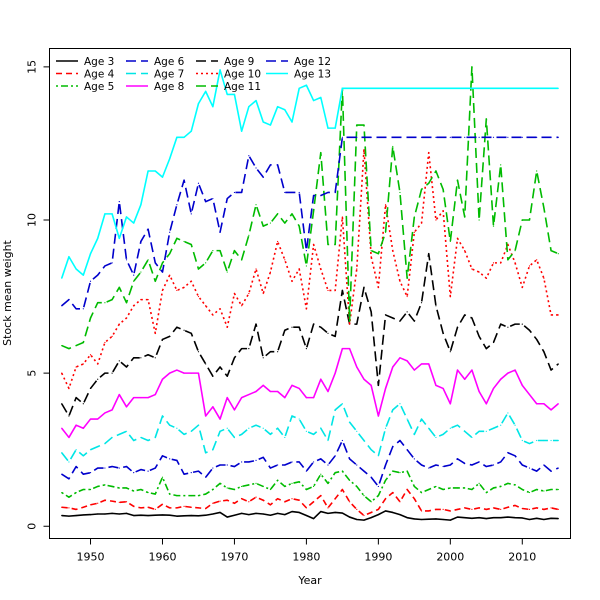 The image size is (600, 600). Describe the element at coordinates (310, 393) in the screenshot. I see `series-line` at that location.